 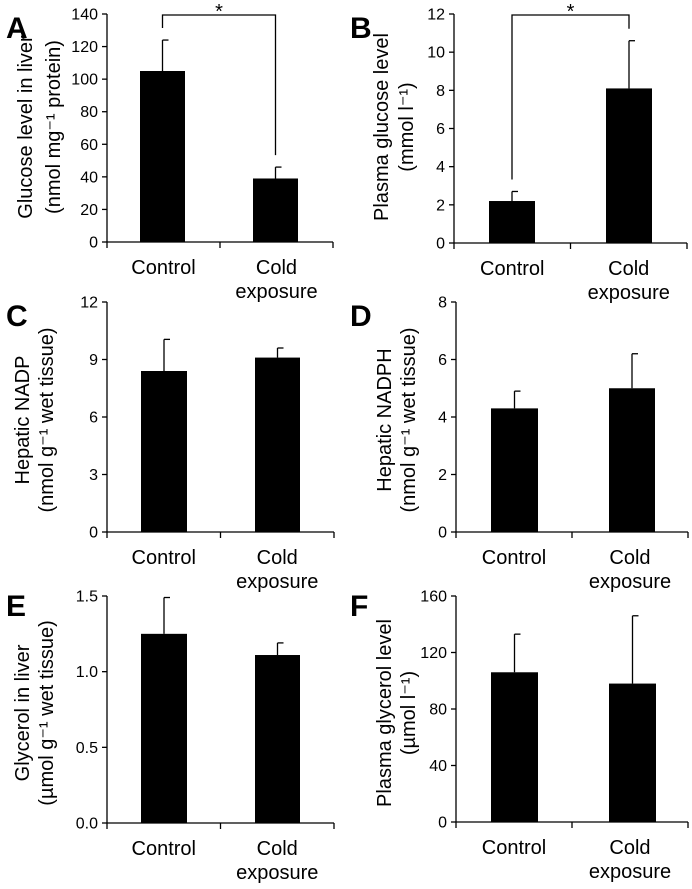 I want to click on y-axis-label: (mmol l⁻¹), so click(x=407, y=126).